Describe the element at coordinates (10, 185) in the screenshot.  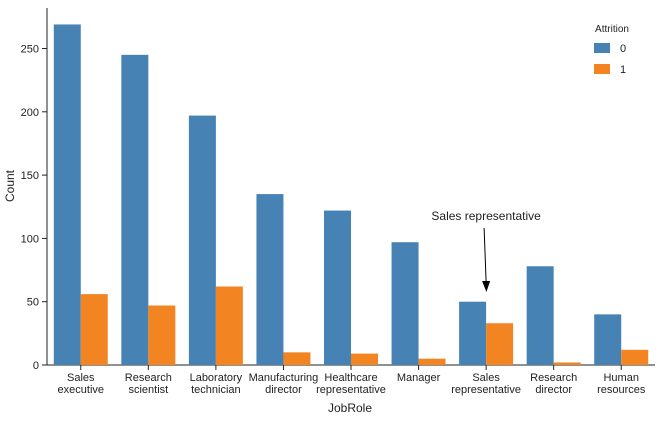
I see `y-axis-label: Count` at that location.